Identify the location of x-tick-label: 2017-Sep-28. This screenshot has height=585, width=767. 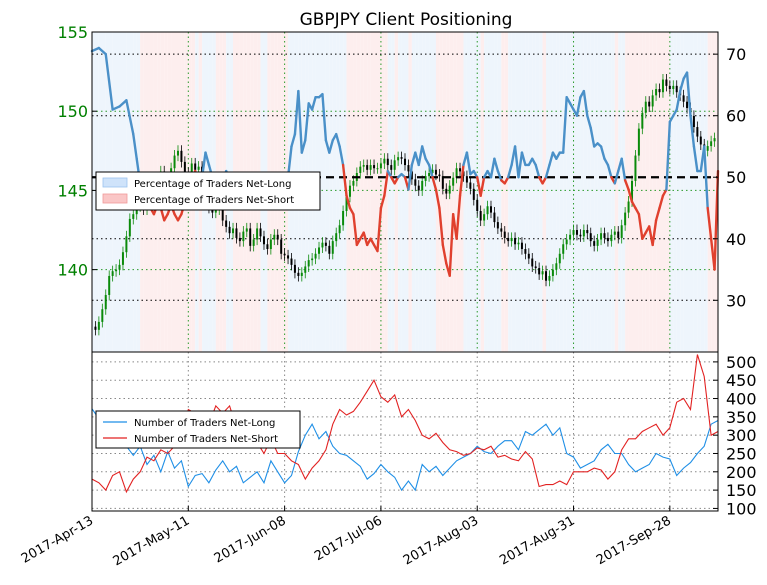
(634, 540).